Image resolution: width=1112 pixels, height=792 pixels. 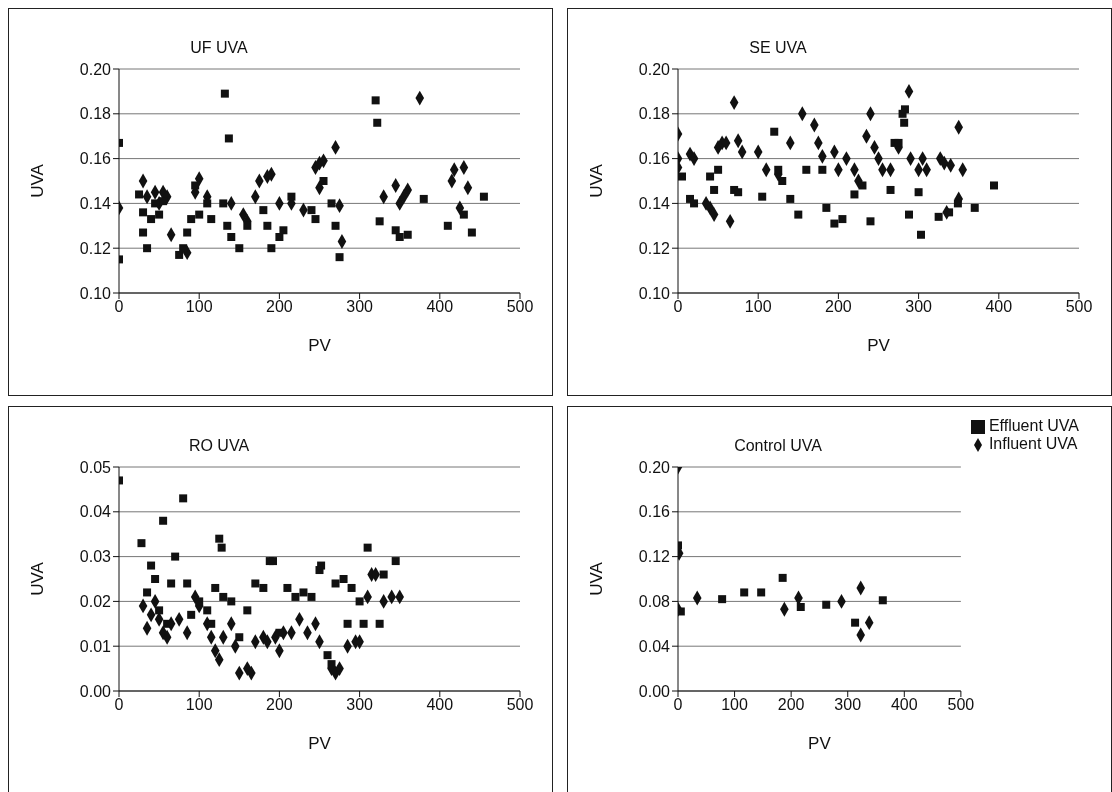 I want to click on chart-title: RO UVA, so click(x=219, y=446).